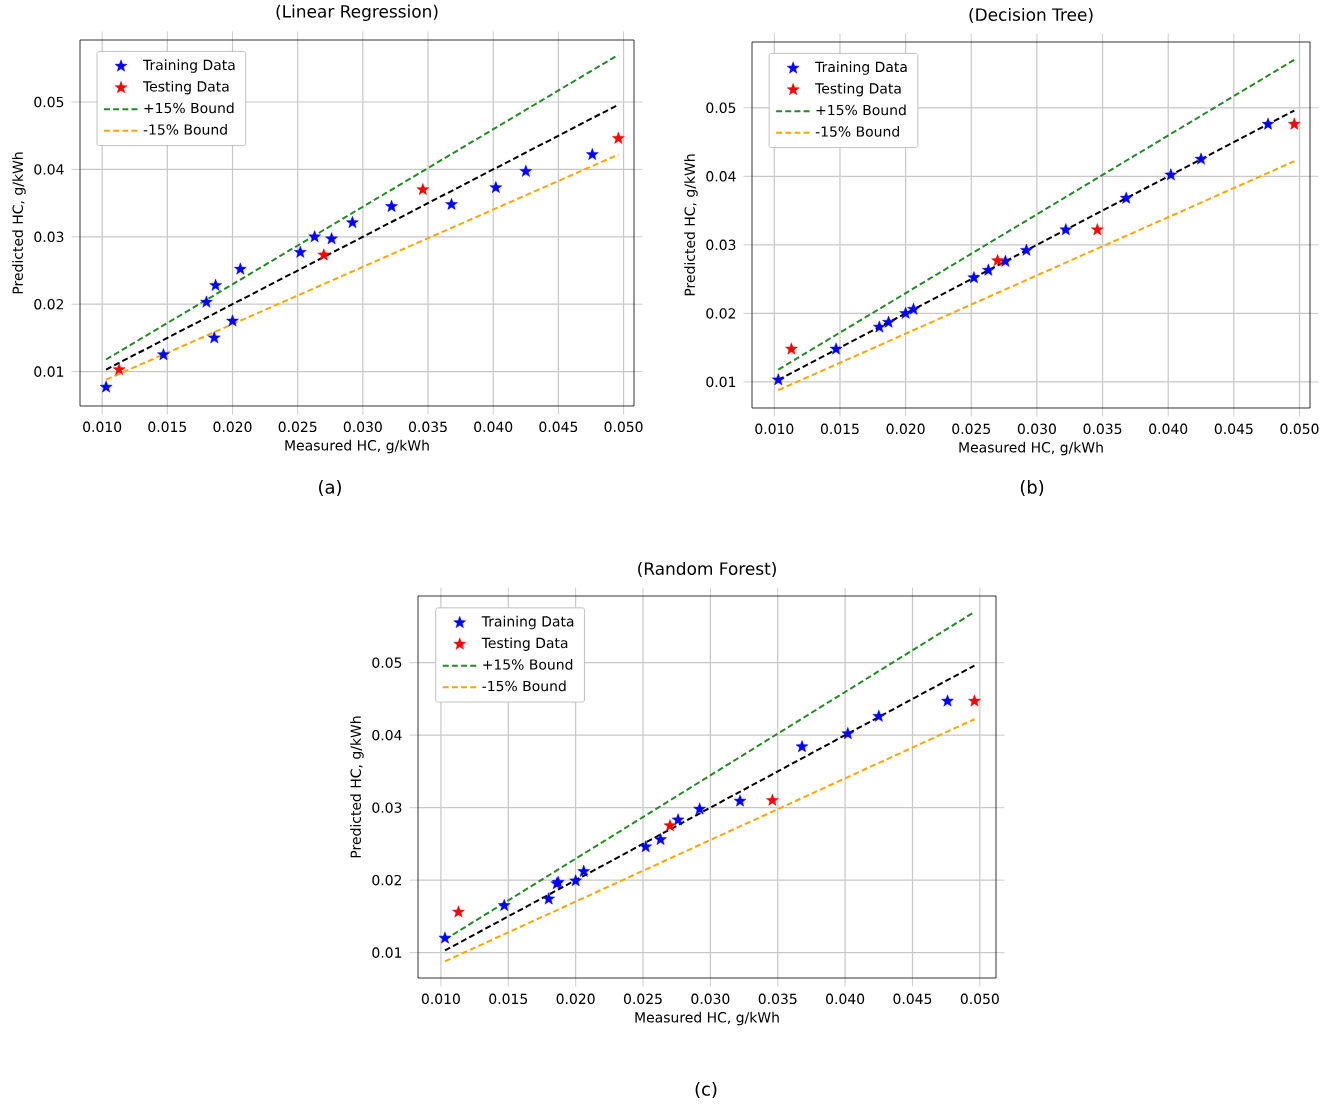 The height and width of the screenshot is (1108, 1338). I want to click on chart-title: (Random Forest), so click(707, 569).